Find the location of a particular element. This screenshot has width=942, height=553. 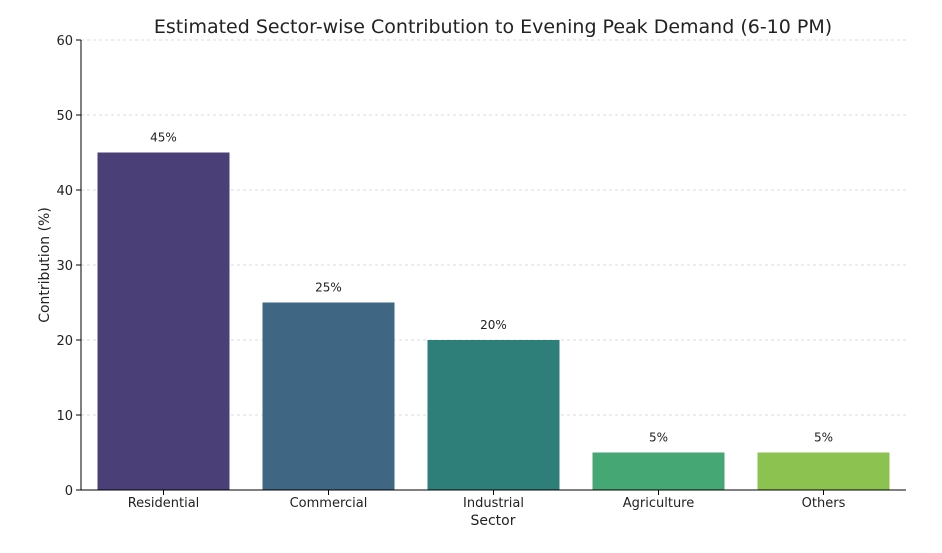

y-ticks: 0 10 20 30 40 50 60 is located at coordinates (68, 266).